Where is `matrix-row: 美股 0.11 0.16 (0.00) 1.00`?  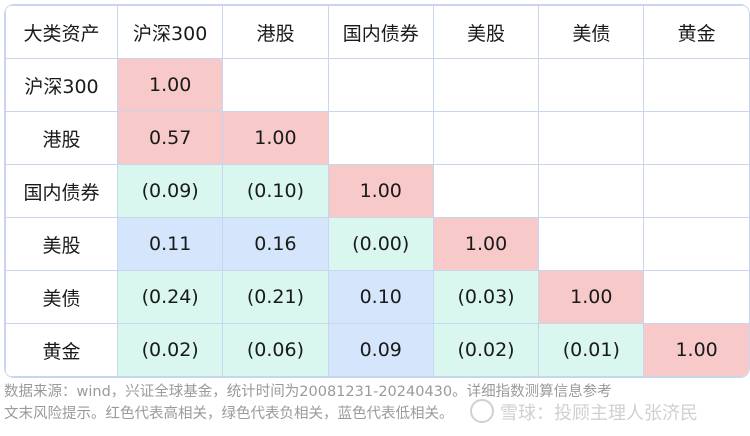
matrix-row: 美股 0.11 0.16 (0.00) 1.00 is located at coordinates (377, 244).